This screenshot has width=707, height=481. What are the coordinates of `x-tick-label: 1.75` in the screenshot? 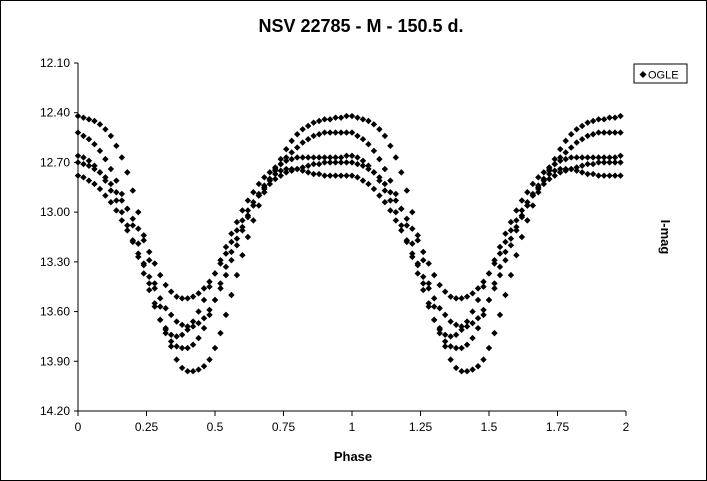 It's located at (558, 427).